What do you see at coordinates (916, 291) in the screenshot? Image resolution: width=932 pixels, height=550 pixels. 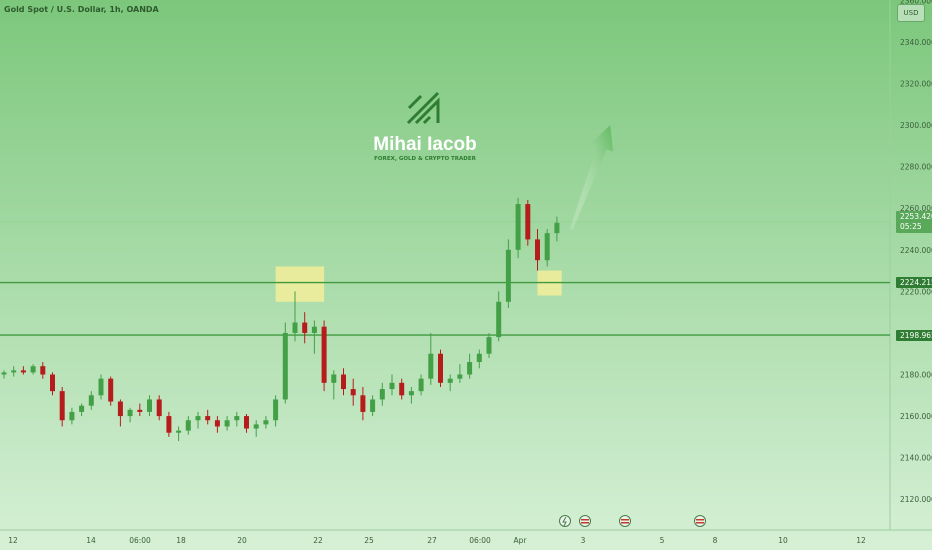 I see `y-tick-label: 2220.000` at bounding box center [916, 291].